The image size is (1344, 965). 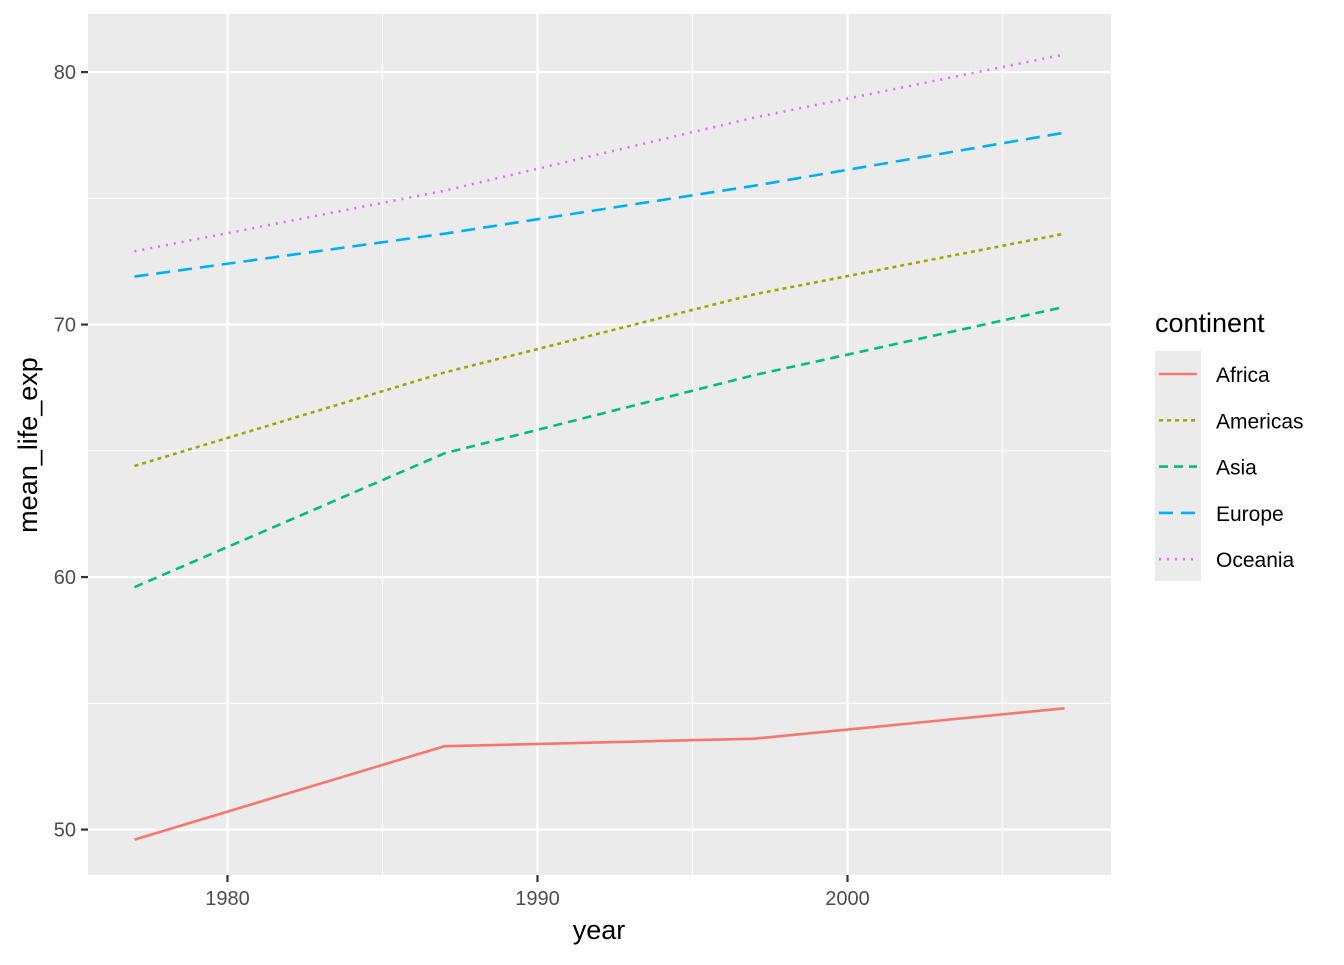 What do you see at coordinates (65, 326) in the screenshot?
I see `y-tick-label: 70` at bounding box center [65, 326].